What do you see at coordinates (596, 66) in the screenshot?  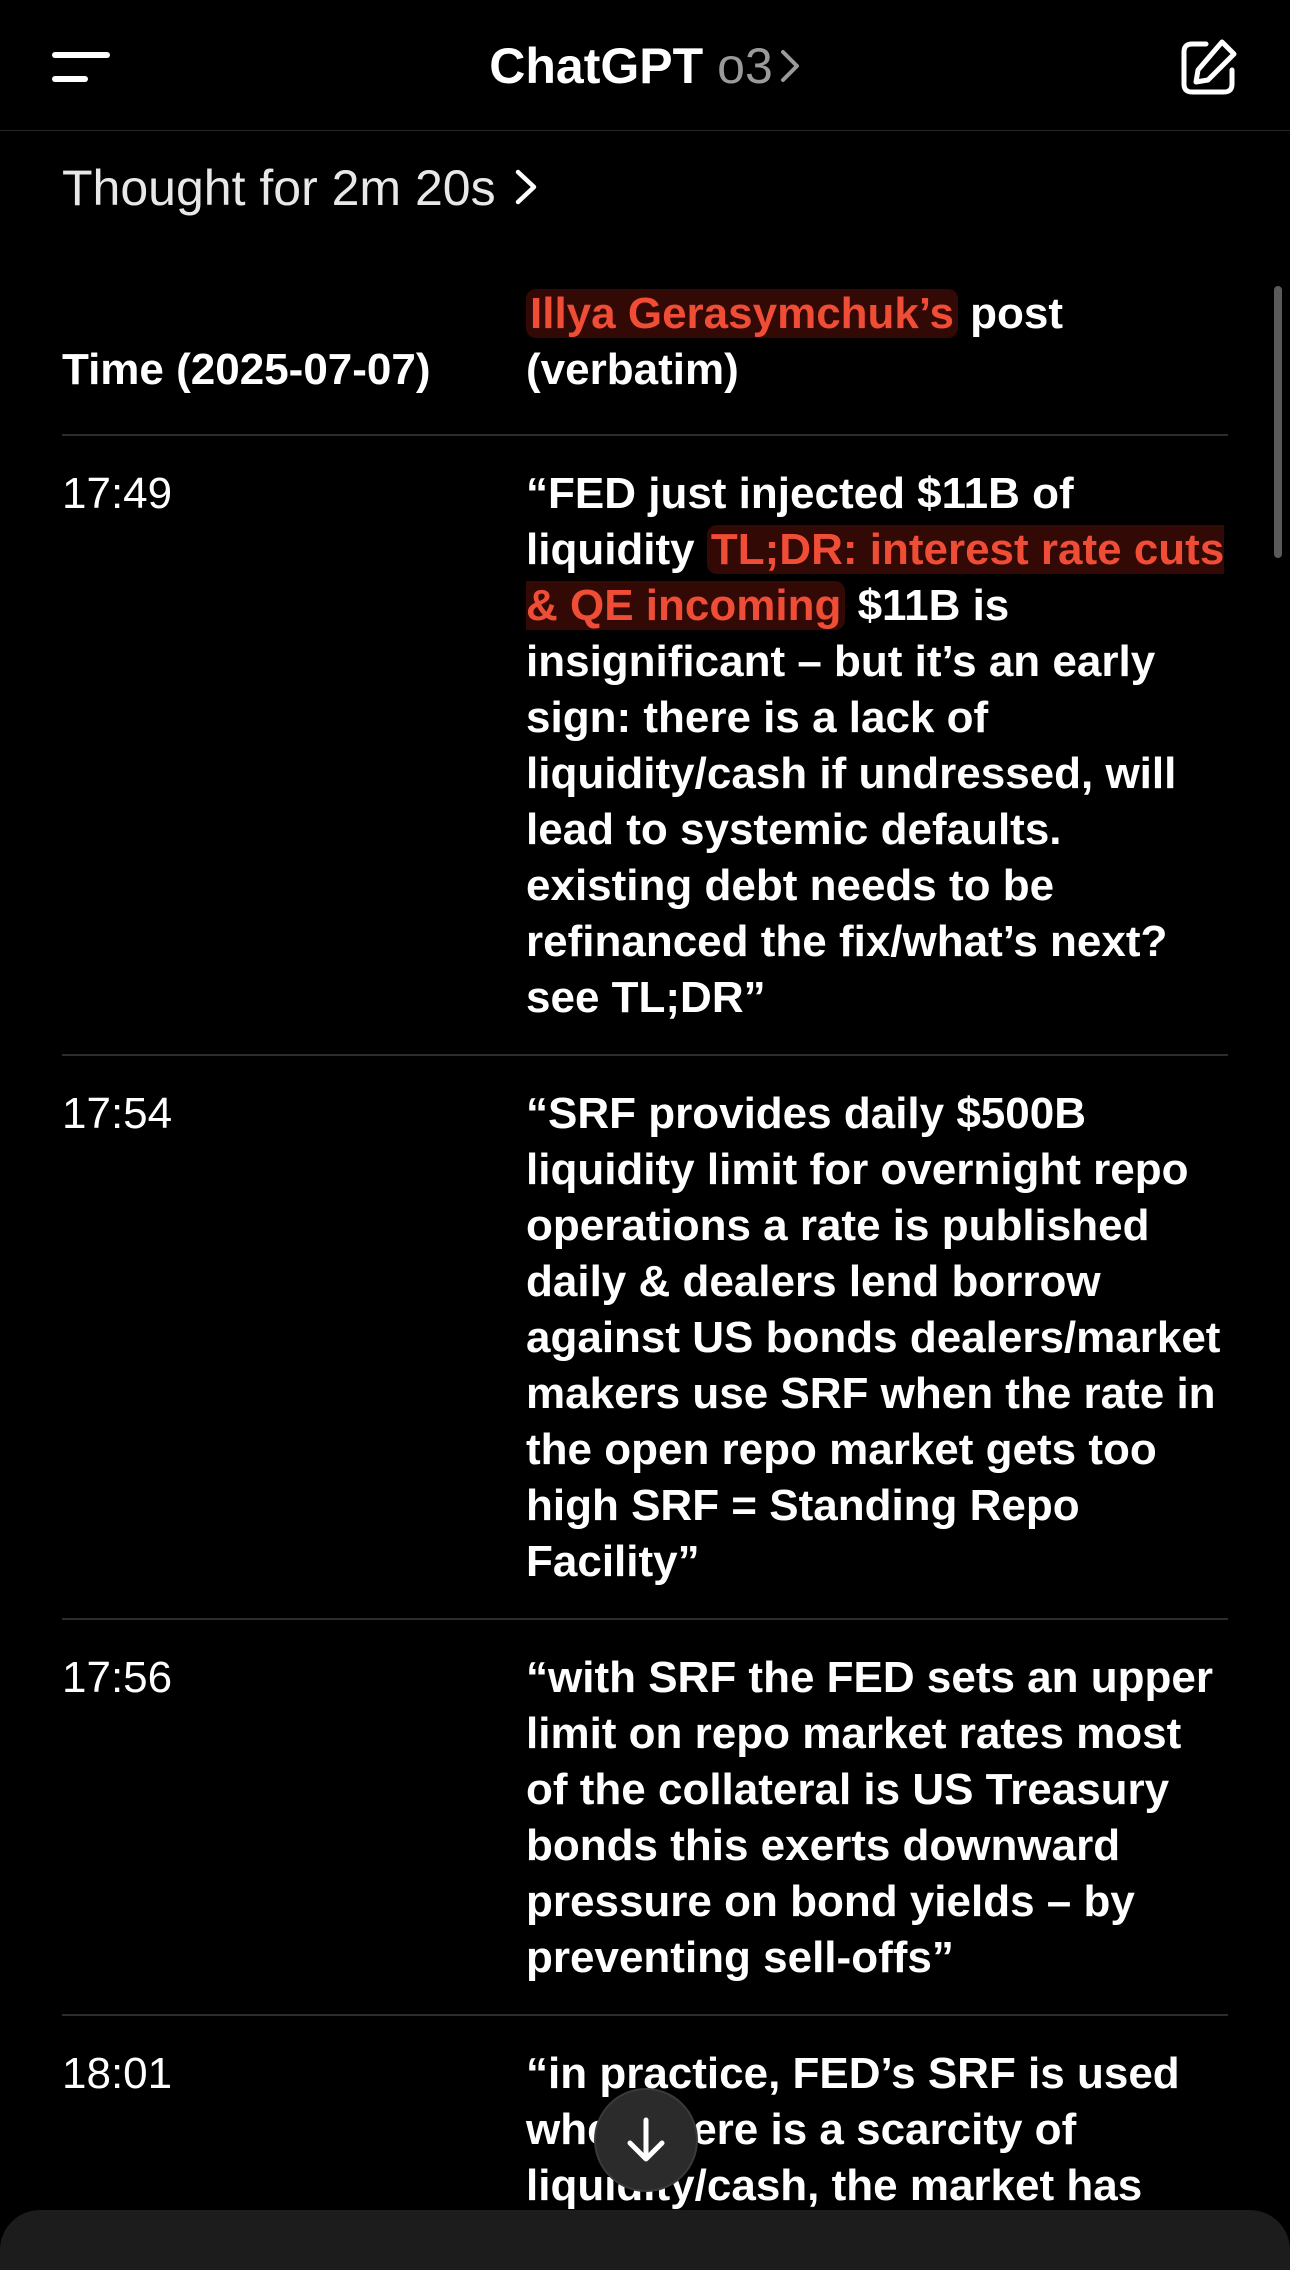 I see `app-name: ChatGPT` at bounding box center [596, 66].